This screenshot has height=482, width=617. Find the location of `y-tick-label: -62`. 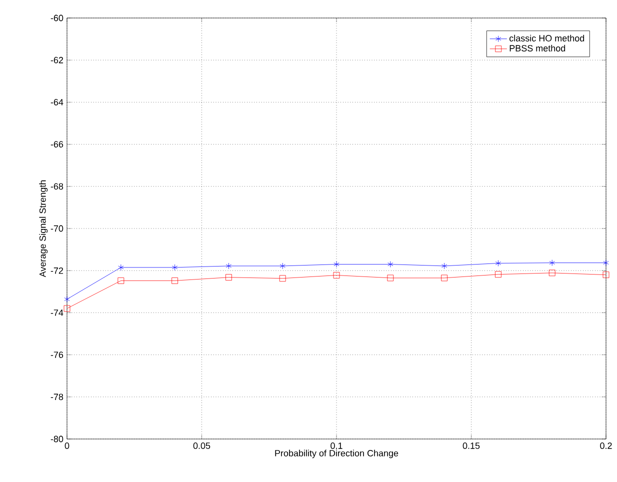

y-tick-label: -62 is located at coordinates (57, 60).